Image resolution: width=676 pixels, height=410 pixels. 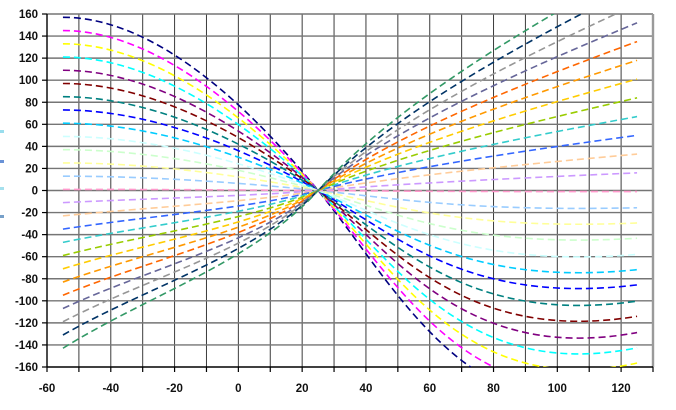 I want to click on y-tick-label: -20, so click(x=29, y=214).